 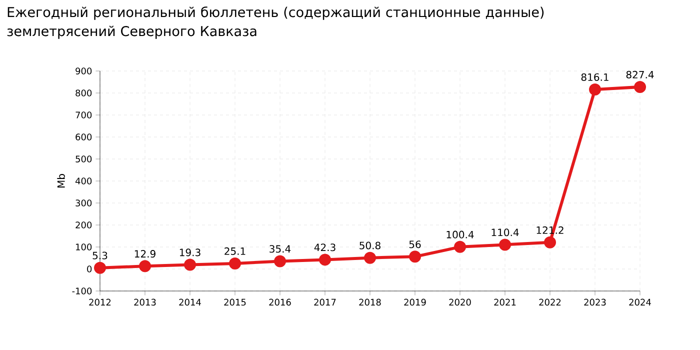 What do you see at coordinates (235, 302) in the screenshot?
I see `x-tick-label: 2015` at bounding box center [235, 302].